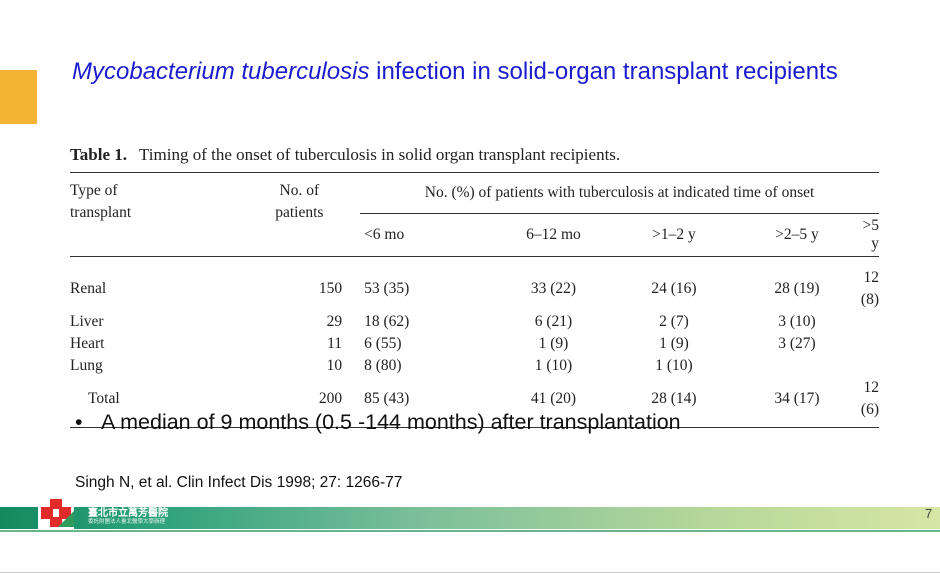  Describe the element at coordinates (86, 365) in the screenshot. I see `cell-type: Lung` at that location.